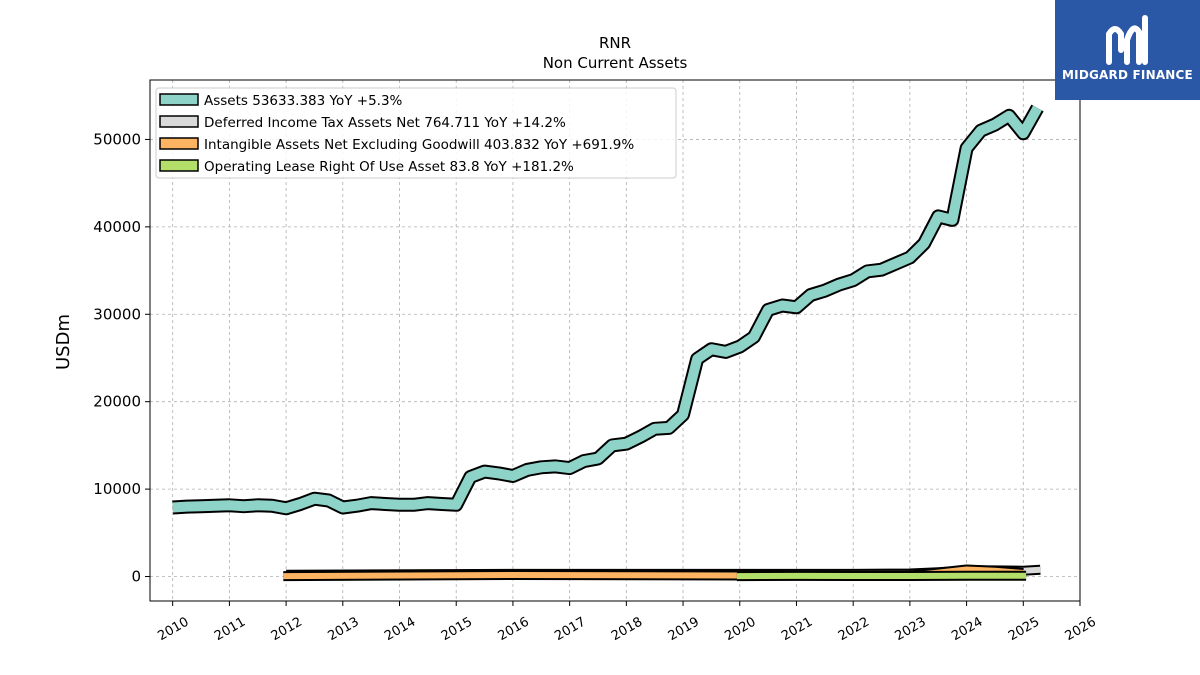  Describe the element at coordinates (457, 630) in the screenshot. I see `x-tick-label: 2015` at that location.